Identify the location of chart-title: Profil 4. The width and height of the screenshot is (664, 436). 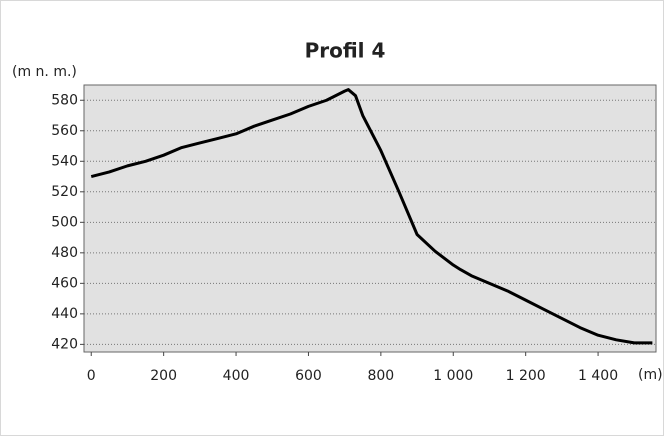
(345, 51).